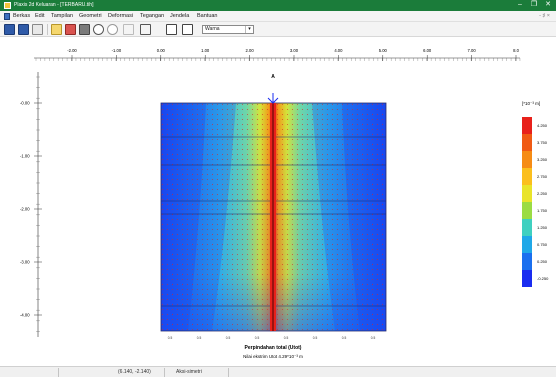  I want to click on legend-value: 3.250, so click(542, 159).